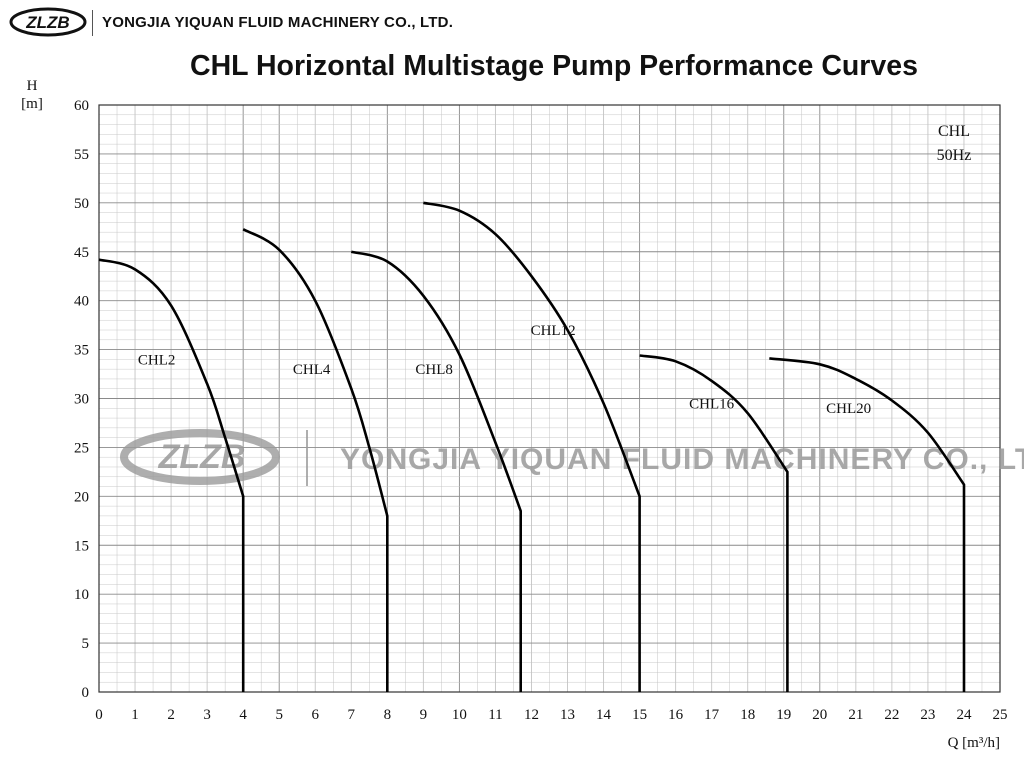 The image size is (1024, 768). What do you see at coordinates (459, 715) in the screenshot?
I see `x-tick-label: 10` at bounding box center [459, 715].